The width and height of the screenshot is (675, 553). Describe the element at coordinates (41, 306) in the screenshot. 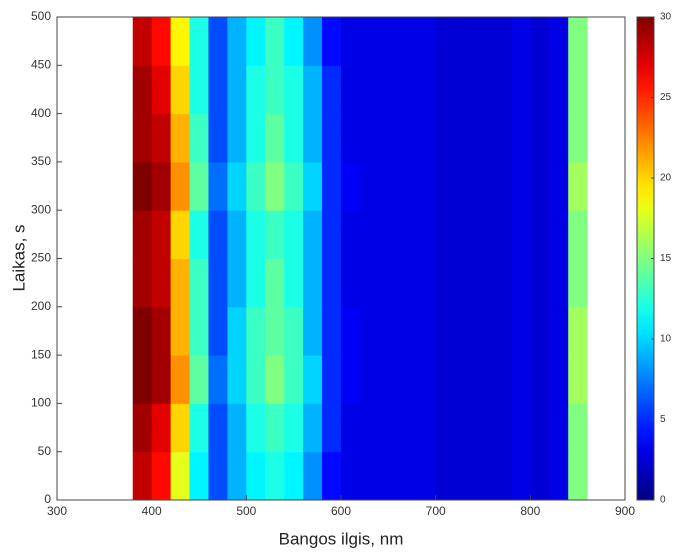

I see `y-tick-label: 200` at that location.